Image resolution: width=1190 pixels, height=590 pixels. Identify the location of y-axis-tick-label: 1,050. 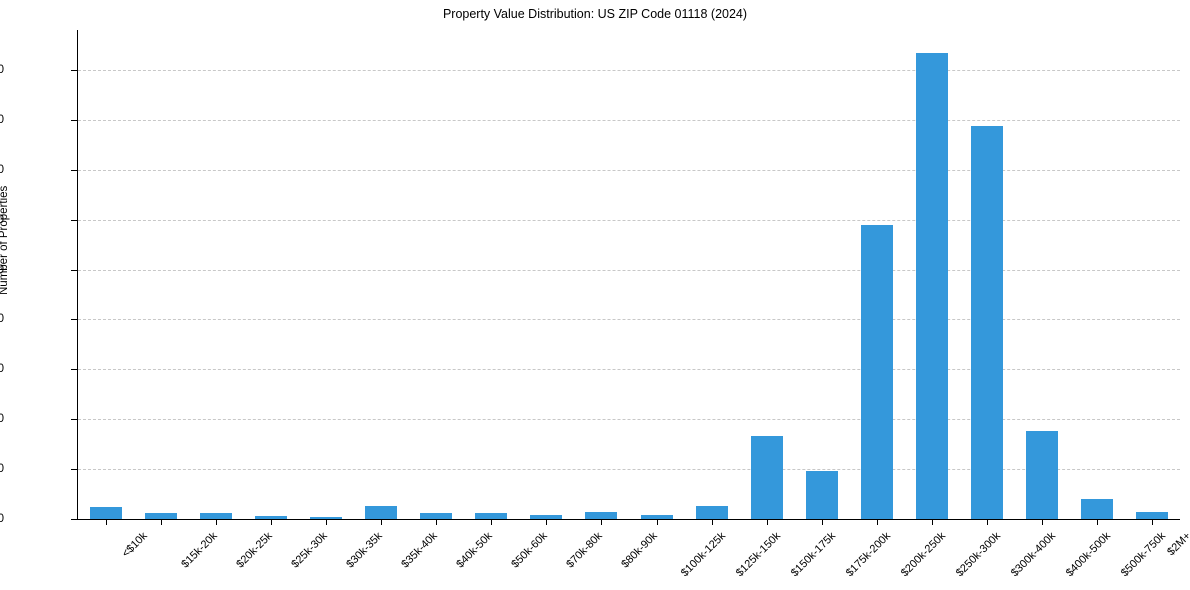
(2, 169).